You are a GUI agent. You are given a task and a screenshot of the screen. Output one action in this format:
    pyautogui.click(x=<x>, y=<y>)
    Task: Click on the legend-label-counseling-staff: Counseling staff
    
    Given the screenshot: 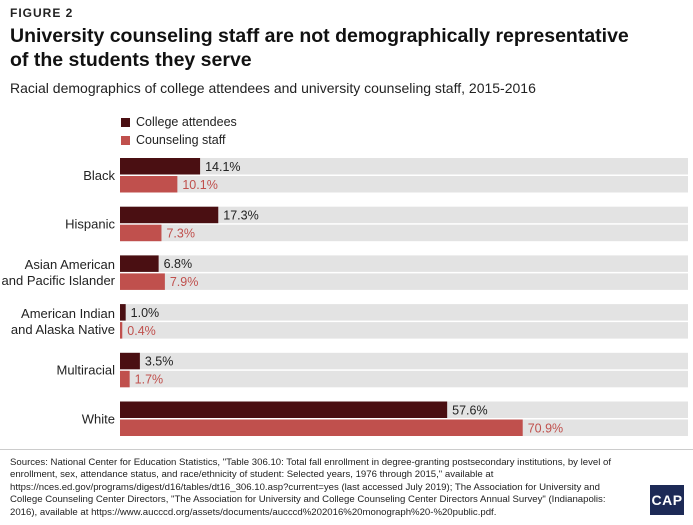 What is the action you would take?
    pyautogui.click(x=181, y=140)
    